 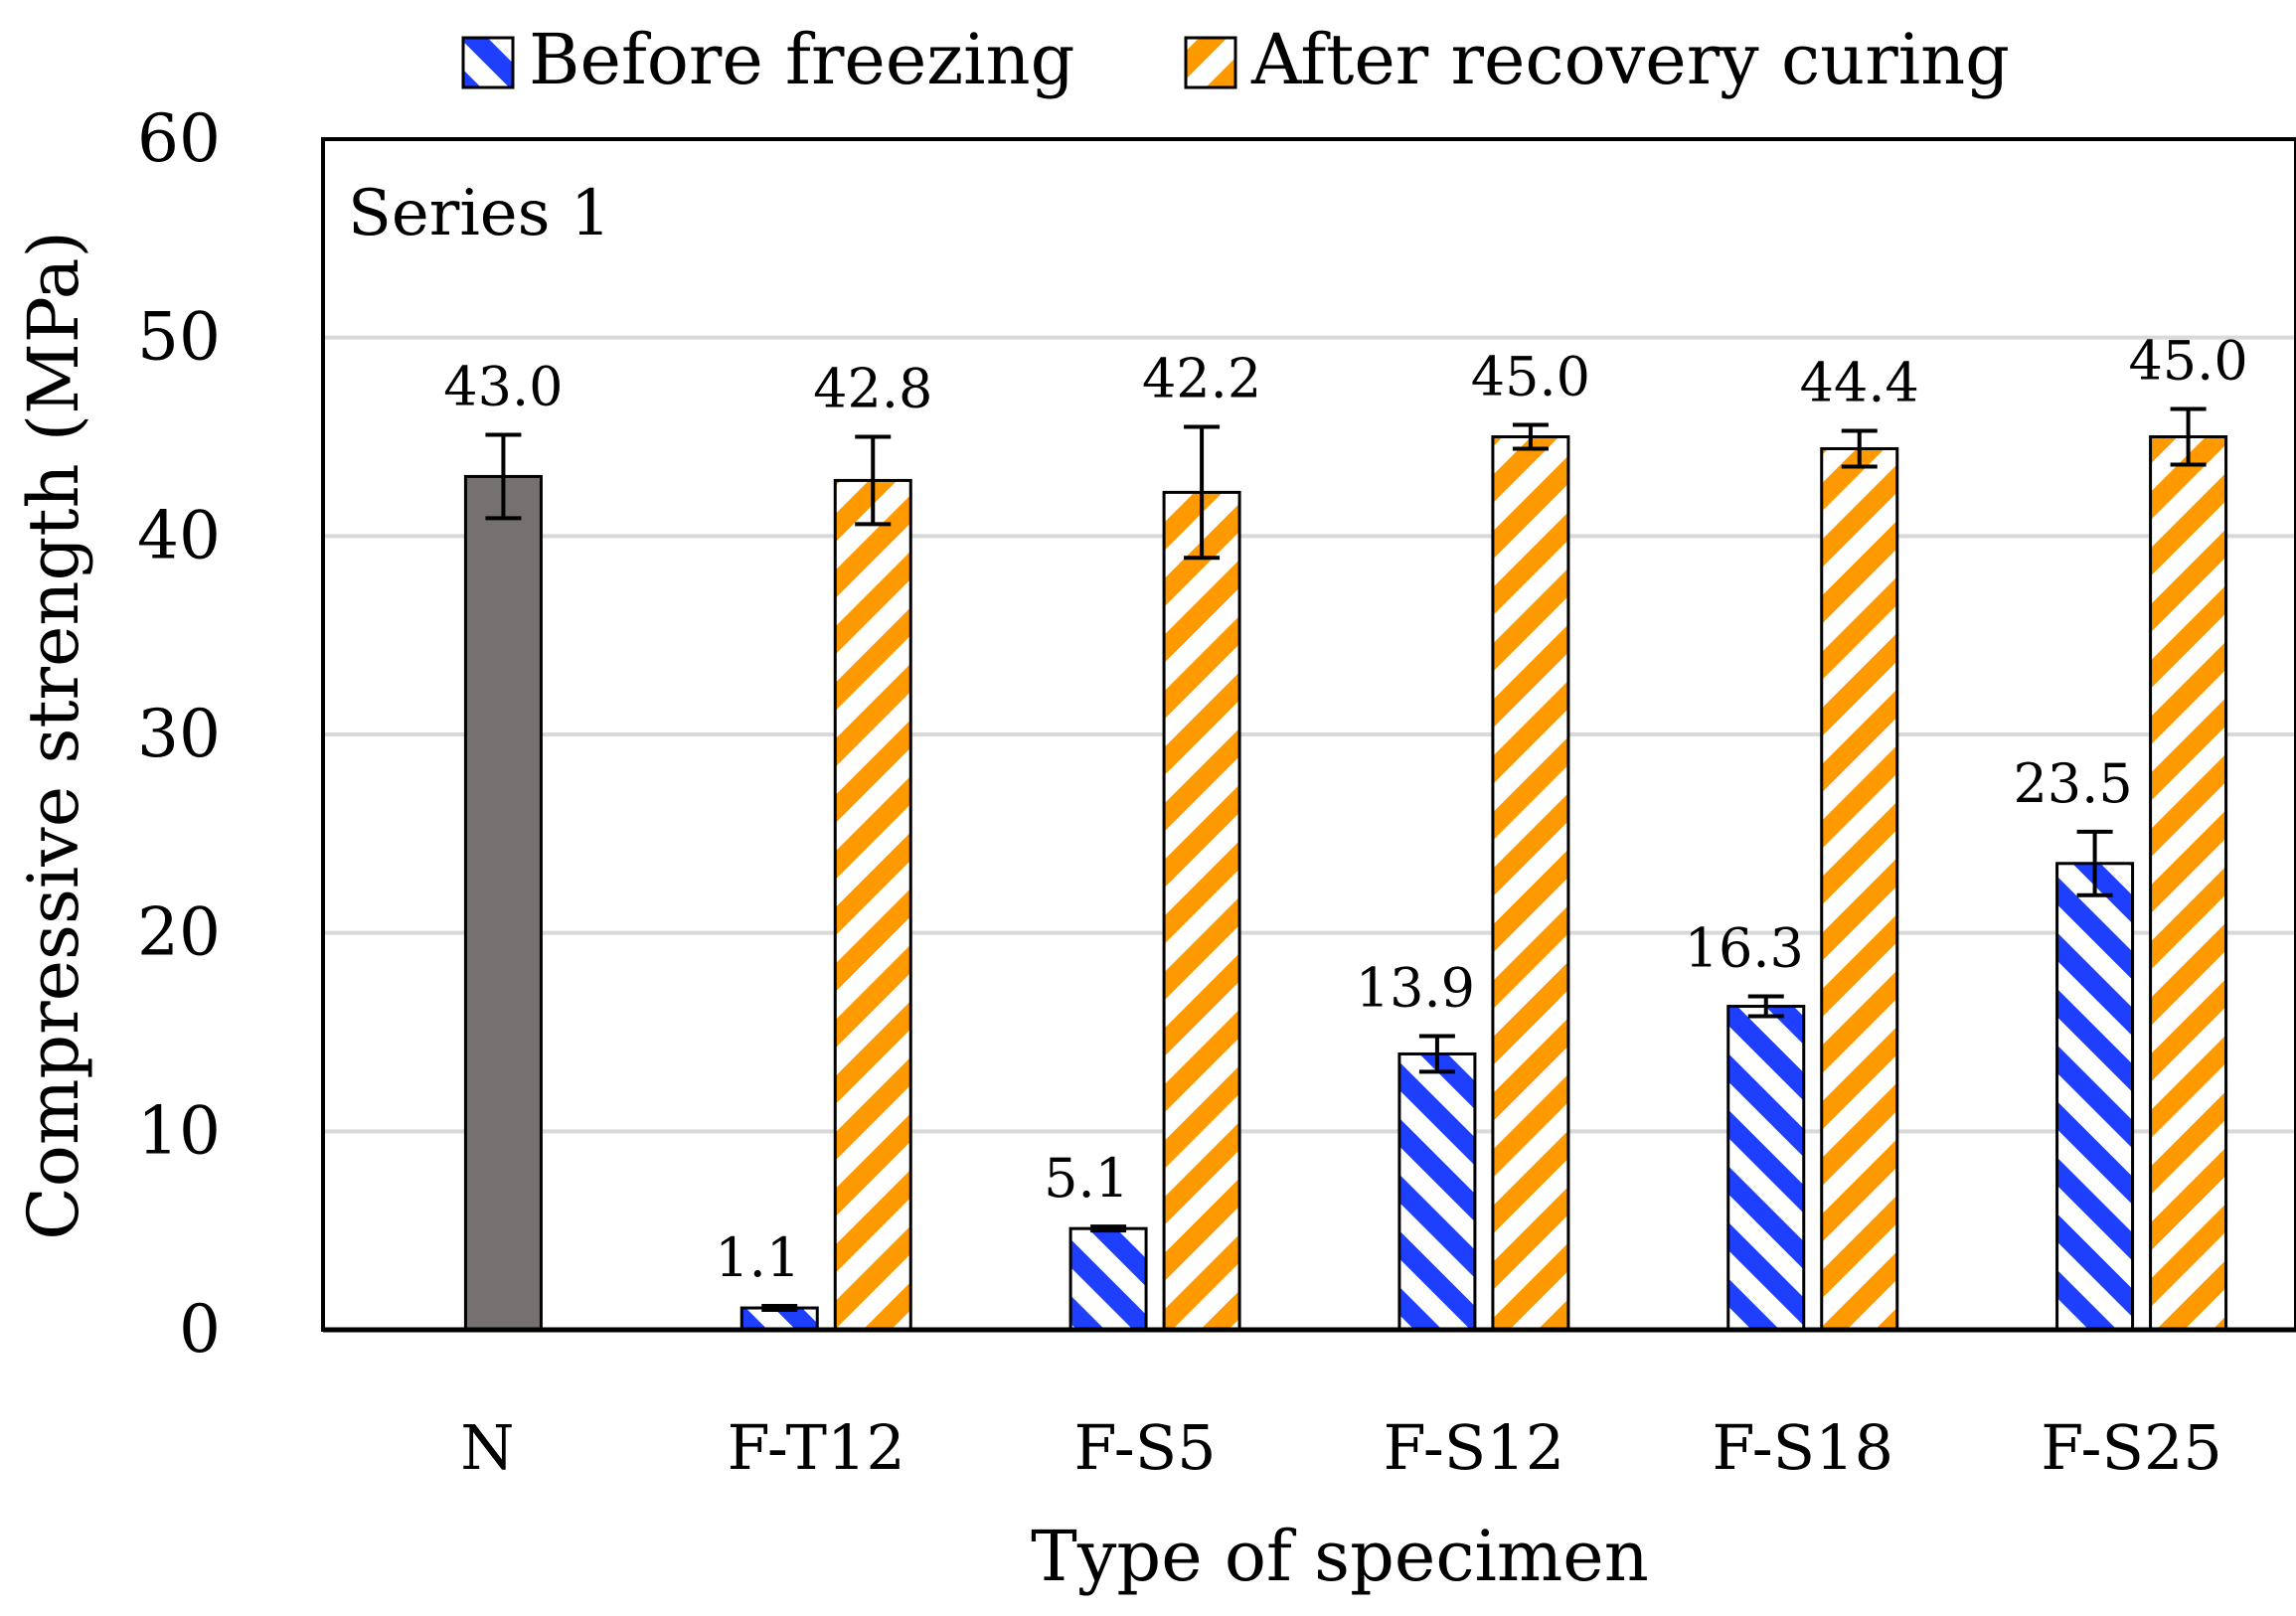 What do you see at coordinates (1859, 383) in the screenshot?
I see `data-label-after-recovery-curing-f-s18: 44.4` at bounding box center [1859, 383].